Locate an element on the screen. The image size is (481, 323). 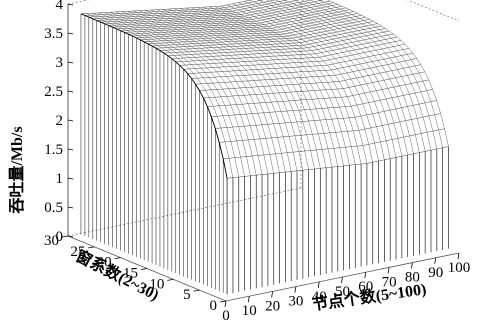
y-tick-label: 30 is located at coordinates (51, 241).